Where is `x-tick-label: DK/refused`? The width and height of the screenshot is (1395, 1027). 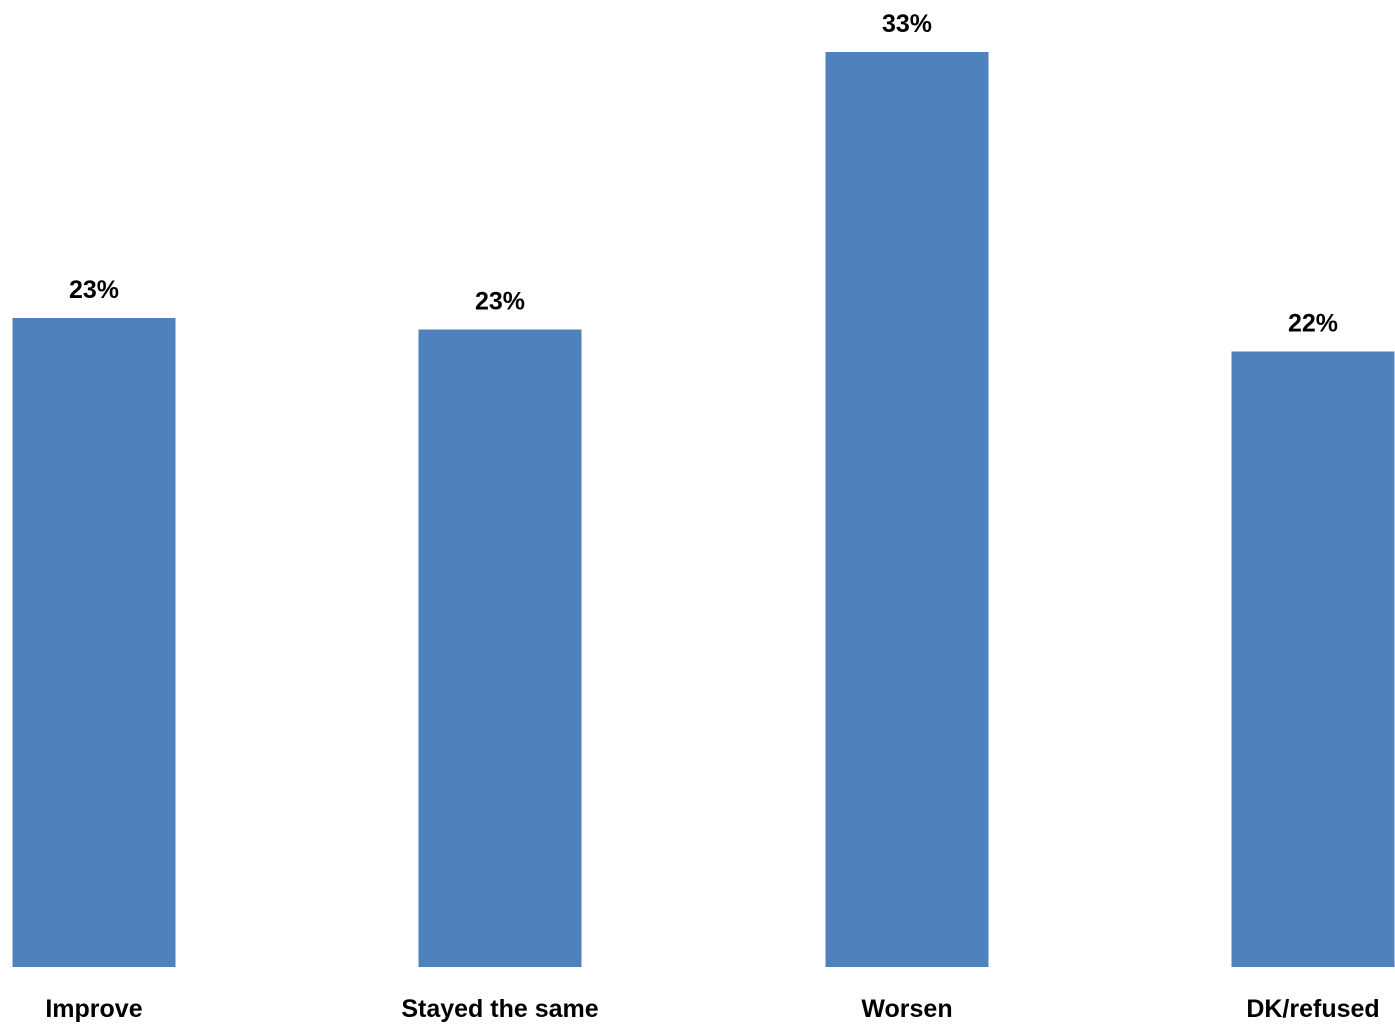
x-tick-label: DK/refused is located at coordinates (1312, 1009).